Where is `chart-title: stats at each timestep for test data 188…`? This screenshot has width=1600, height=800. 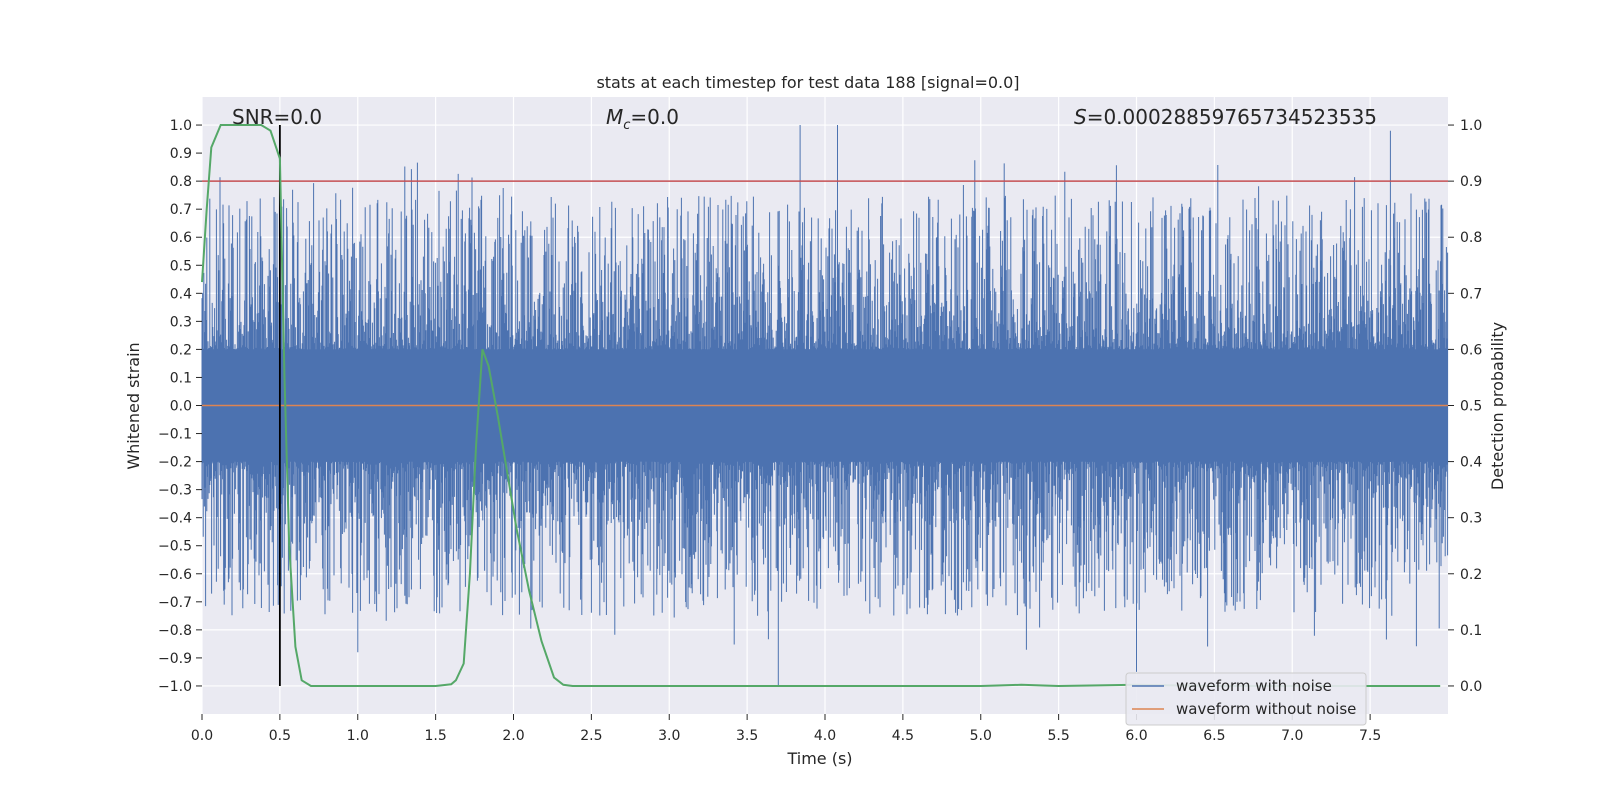 chart-title: stats at each timestep for test data 188… is located at coordinates (807, 82).